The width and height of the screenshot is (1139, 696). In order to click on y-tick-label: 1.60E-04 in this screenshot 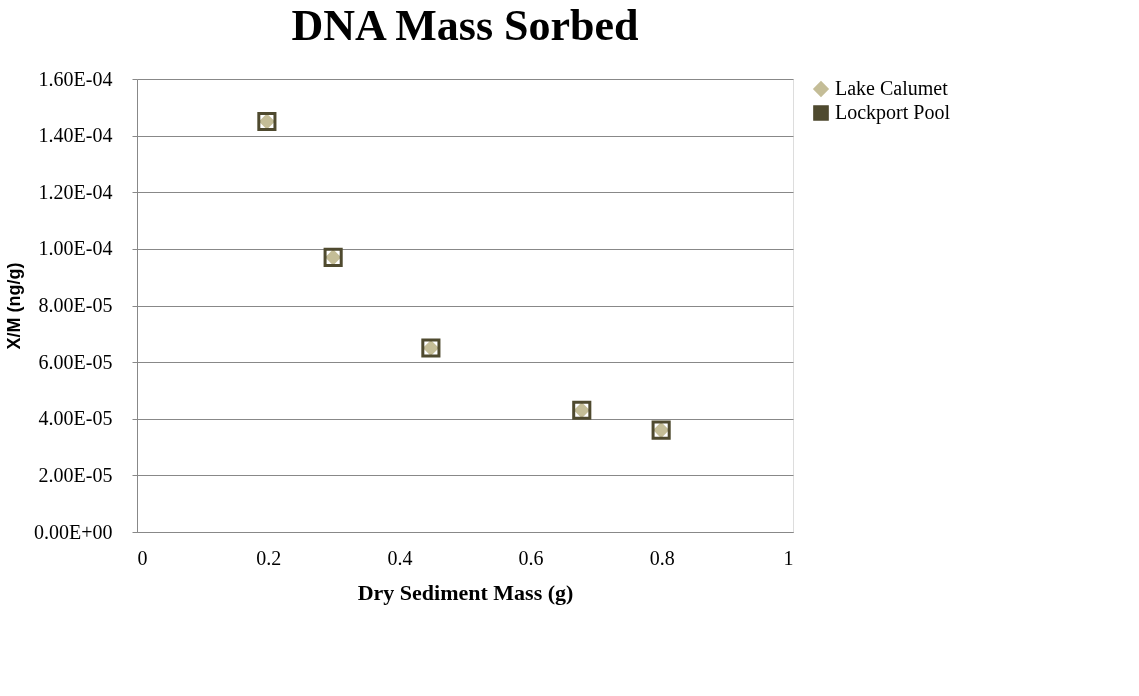, I will do `click(75, 78)`.